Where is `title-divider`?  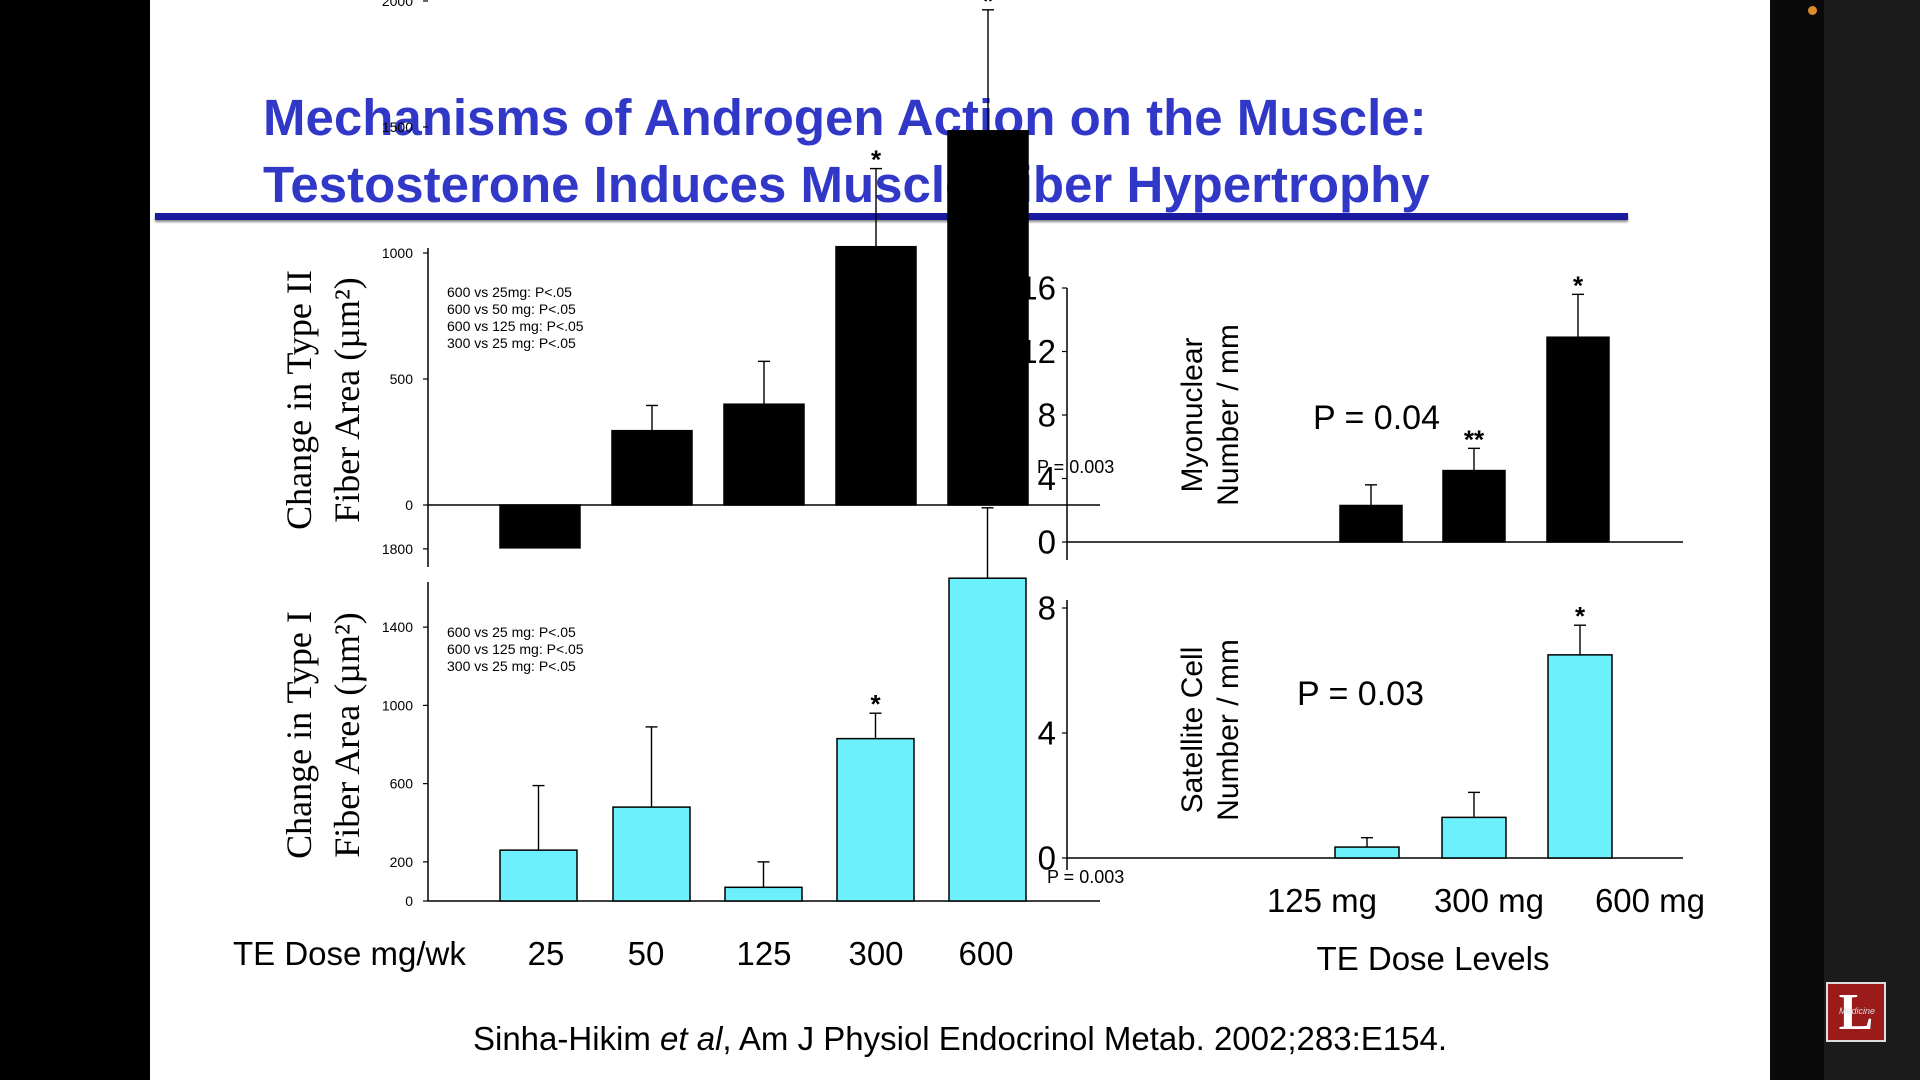 title-divider is located at coordinates (891, 216).